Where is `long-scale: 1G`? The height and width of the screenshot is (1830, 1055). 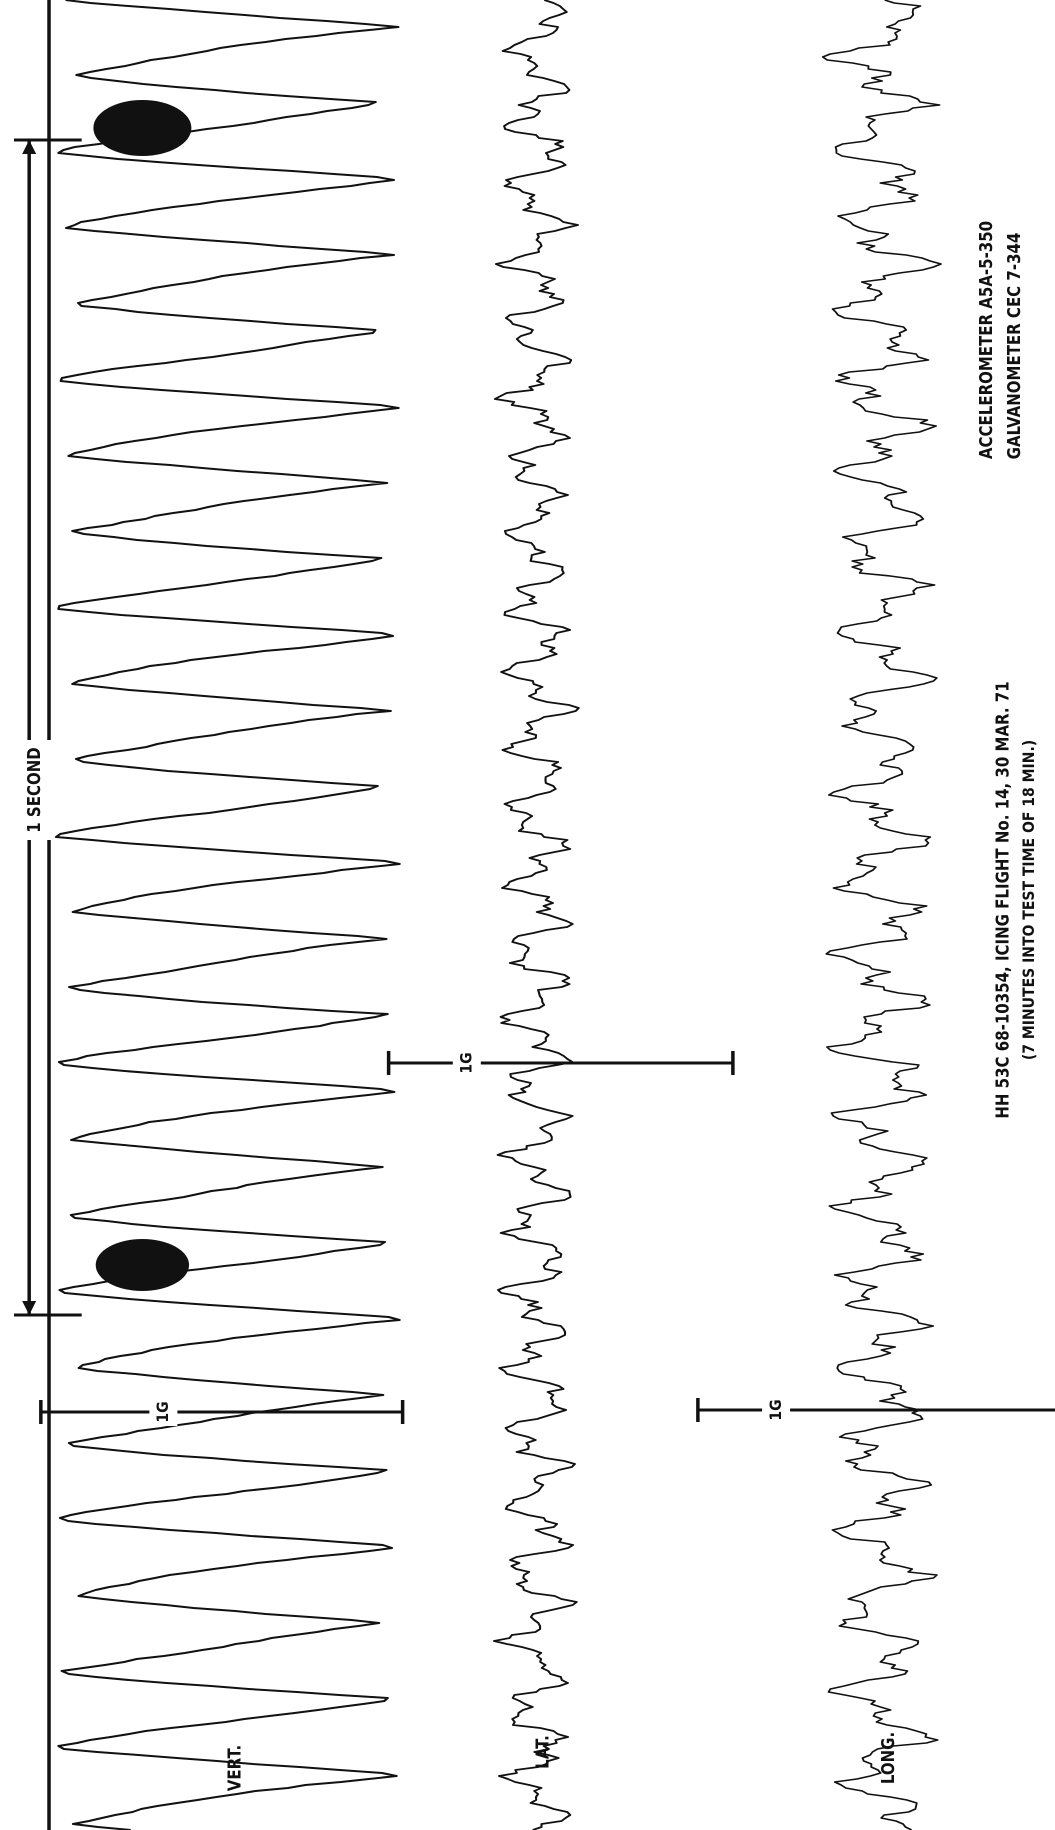
long-scale: 1G is located at coordinates (875, 1410).